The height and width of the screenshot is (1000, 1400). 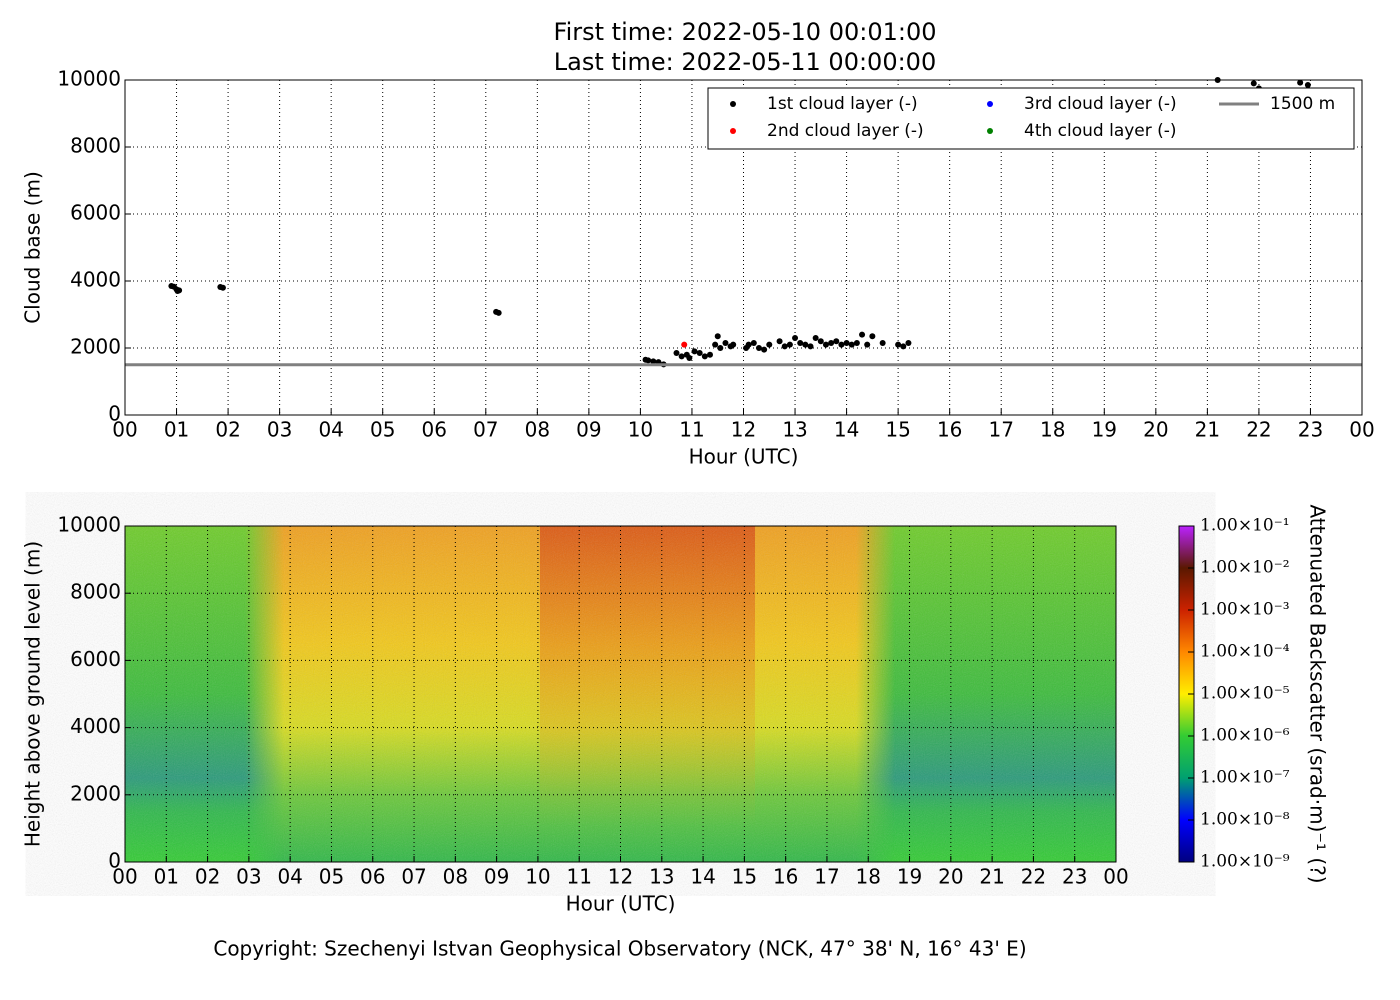 What do you see at coordinates (372, 877) in the screenshot?
I see `x-tick-label: 06` at bounding box center [372, 877].